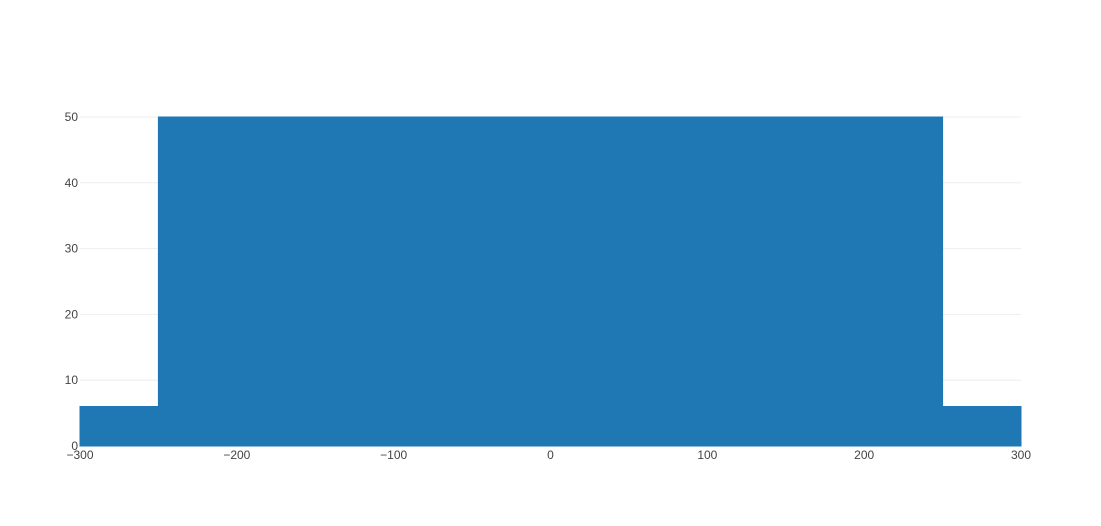  Describe the element at coordinates (72, 281) in the screenshot. I see `y-axis-tick-labels: 0 10 20 30 40 50` at that location.